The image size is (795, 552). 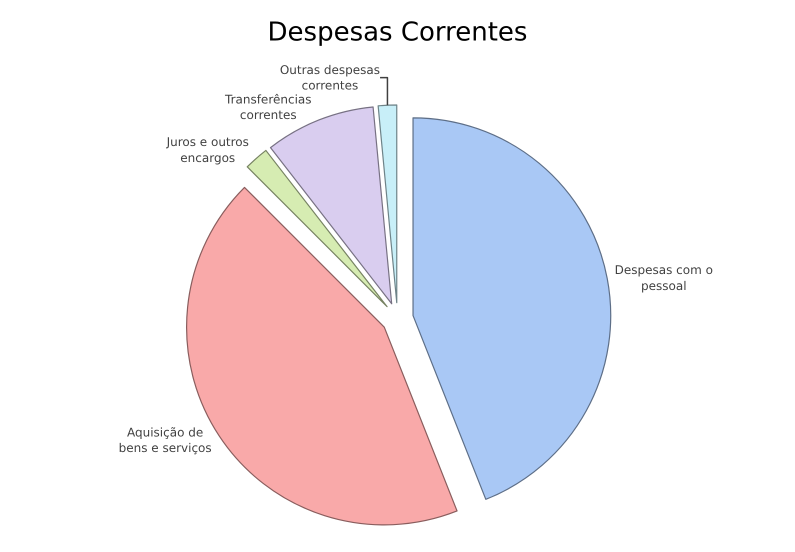 What do you see at coordinates (330, 77) in the screenshot?
I see `slice-label: Outras despesas correntes` at bounding box center [330, 77].